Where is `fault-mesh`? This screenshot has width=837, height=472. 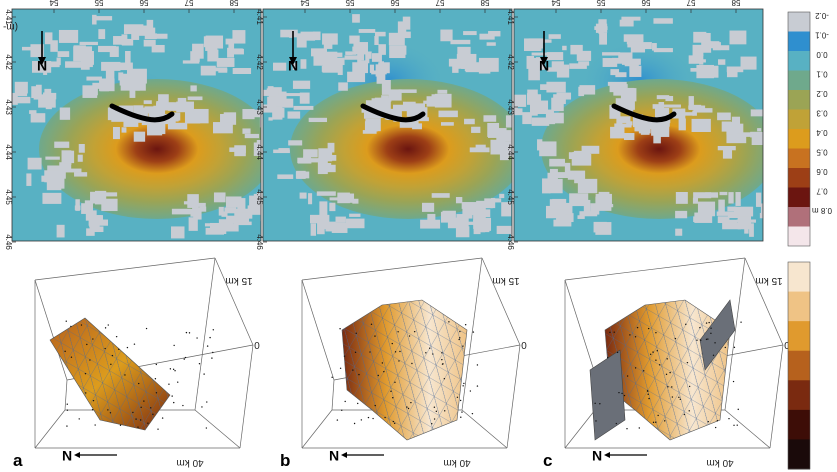 fault-mesh is located at coordinates (667, 370).